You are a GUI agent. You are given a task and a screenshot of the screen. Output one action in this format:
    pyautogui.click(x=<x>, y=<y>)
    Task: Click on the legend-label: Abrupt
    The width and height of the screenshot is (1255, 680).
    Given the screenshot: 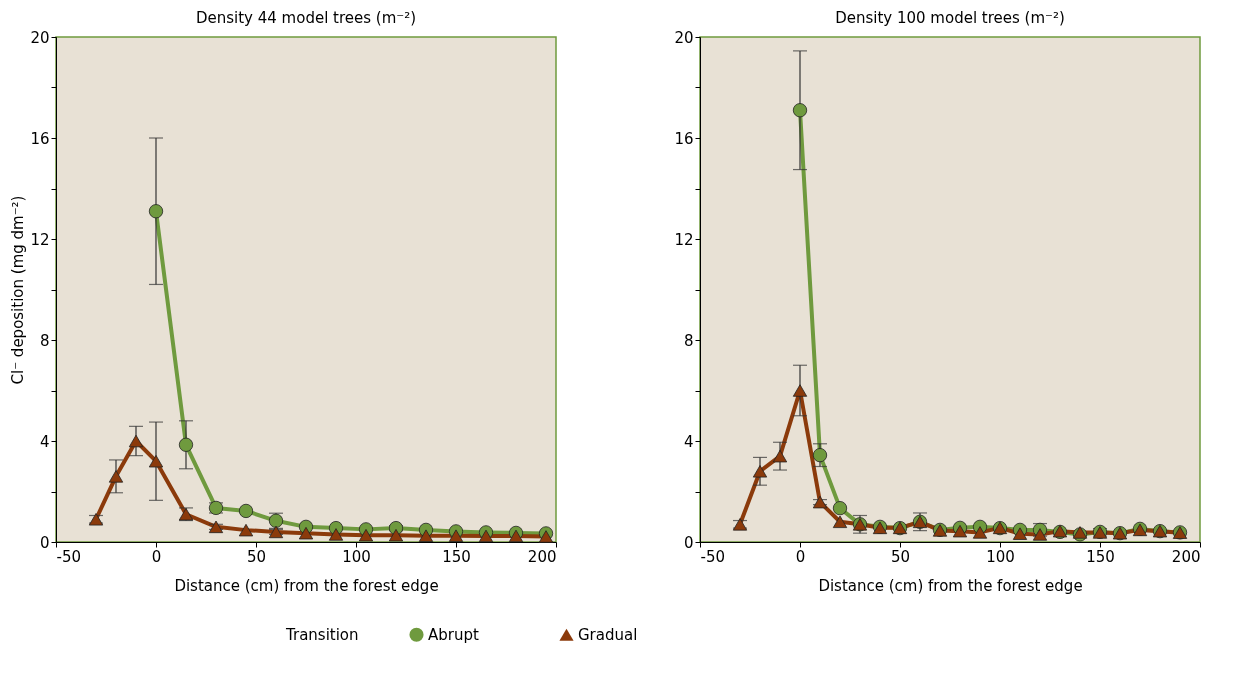 What is the action you would take?
    pyautogui.click(x=453, y=634)
    